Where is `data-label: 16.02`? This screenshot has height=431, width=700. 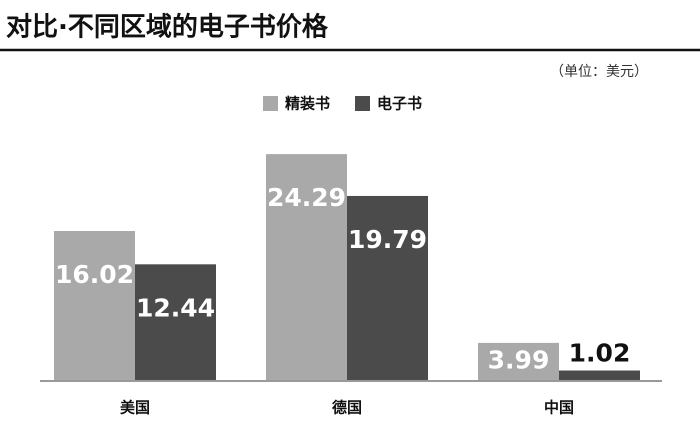 data-label: 16.02 is located at coordinates (94, 274).